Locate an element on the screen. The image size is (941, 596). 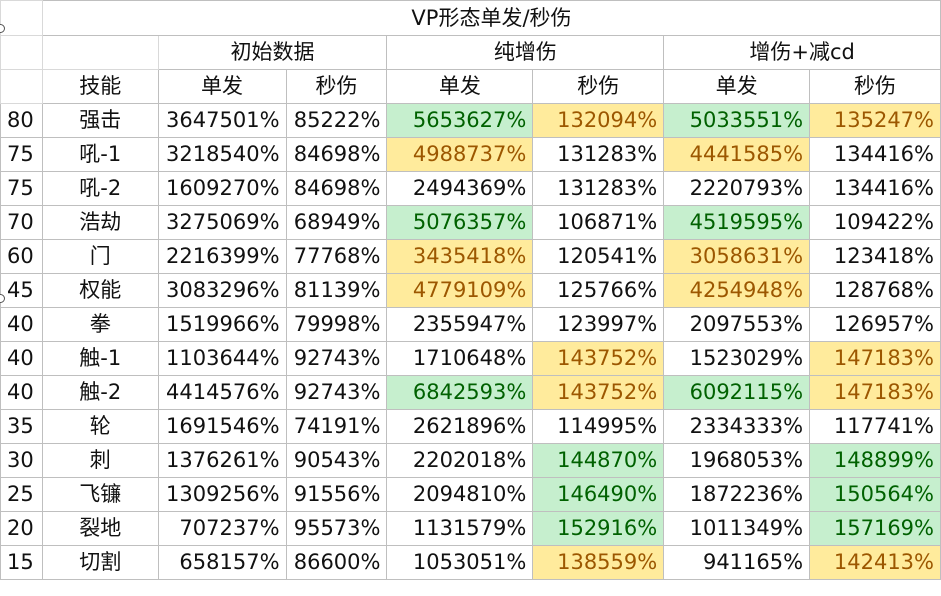
level-cell: 70 is located at coordinates (21, 222).